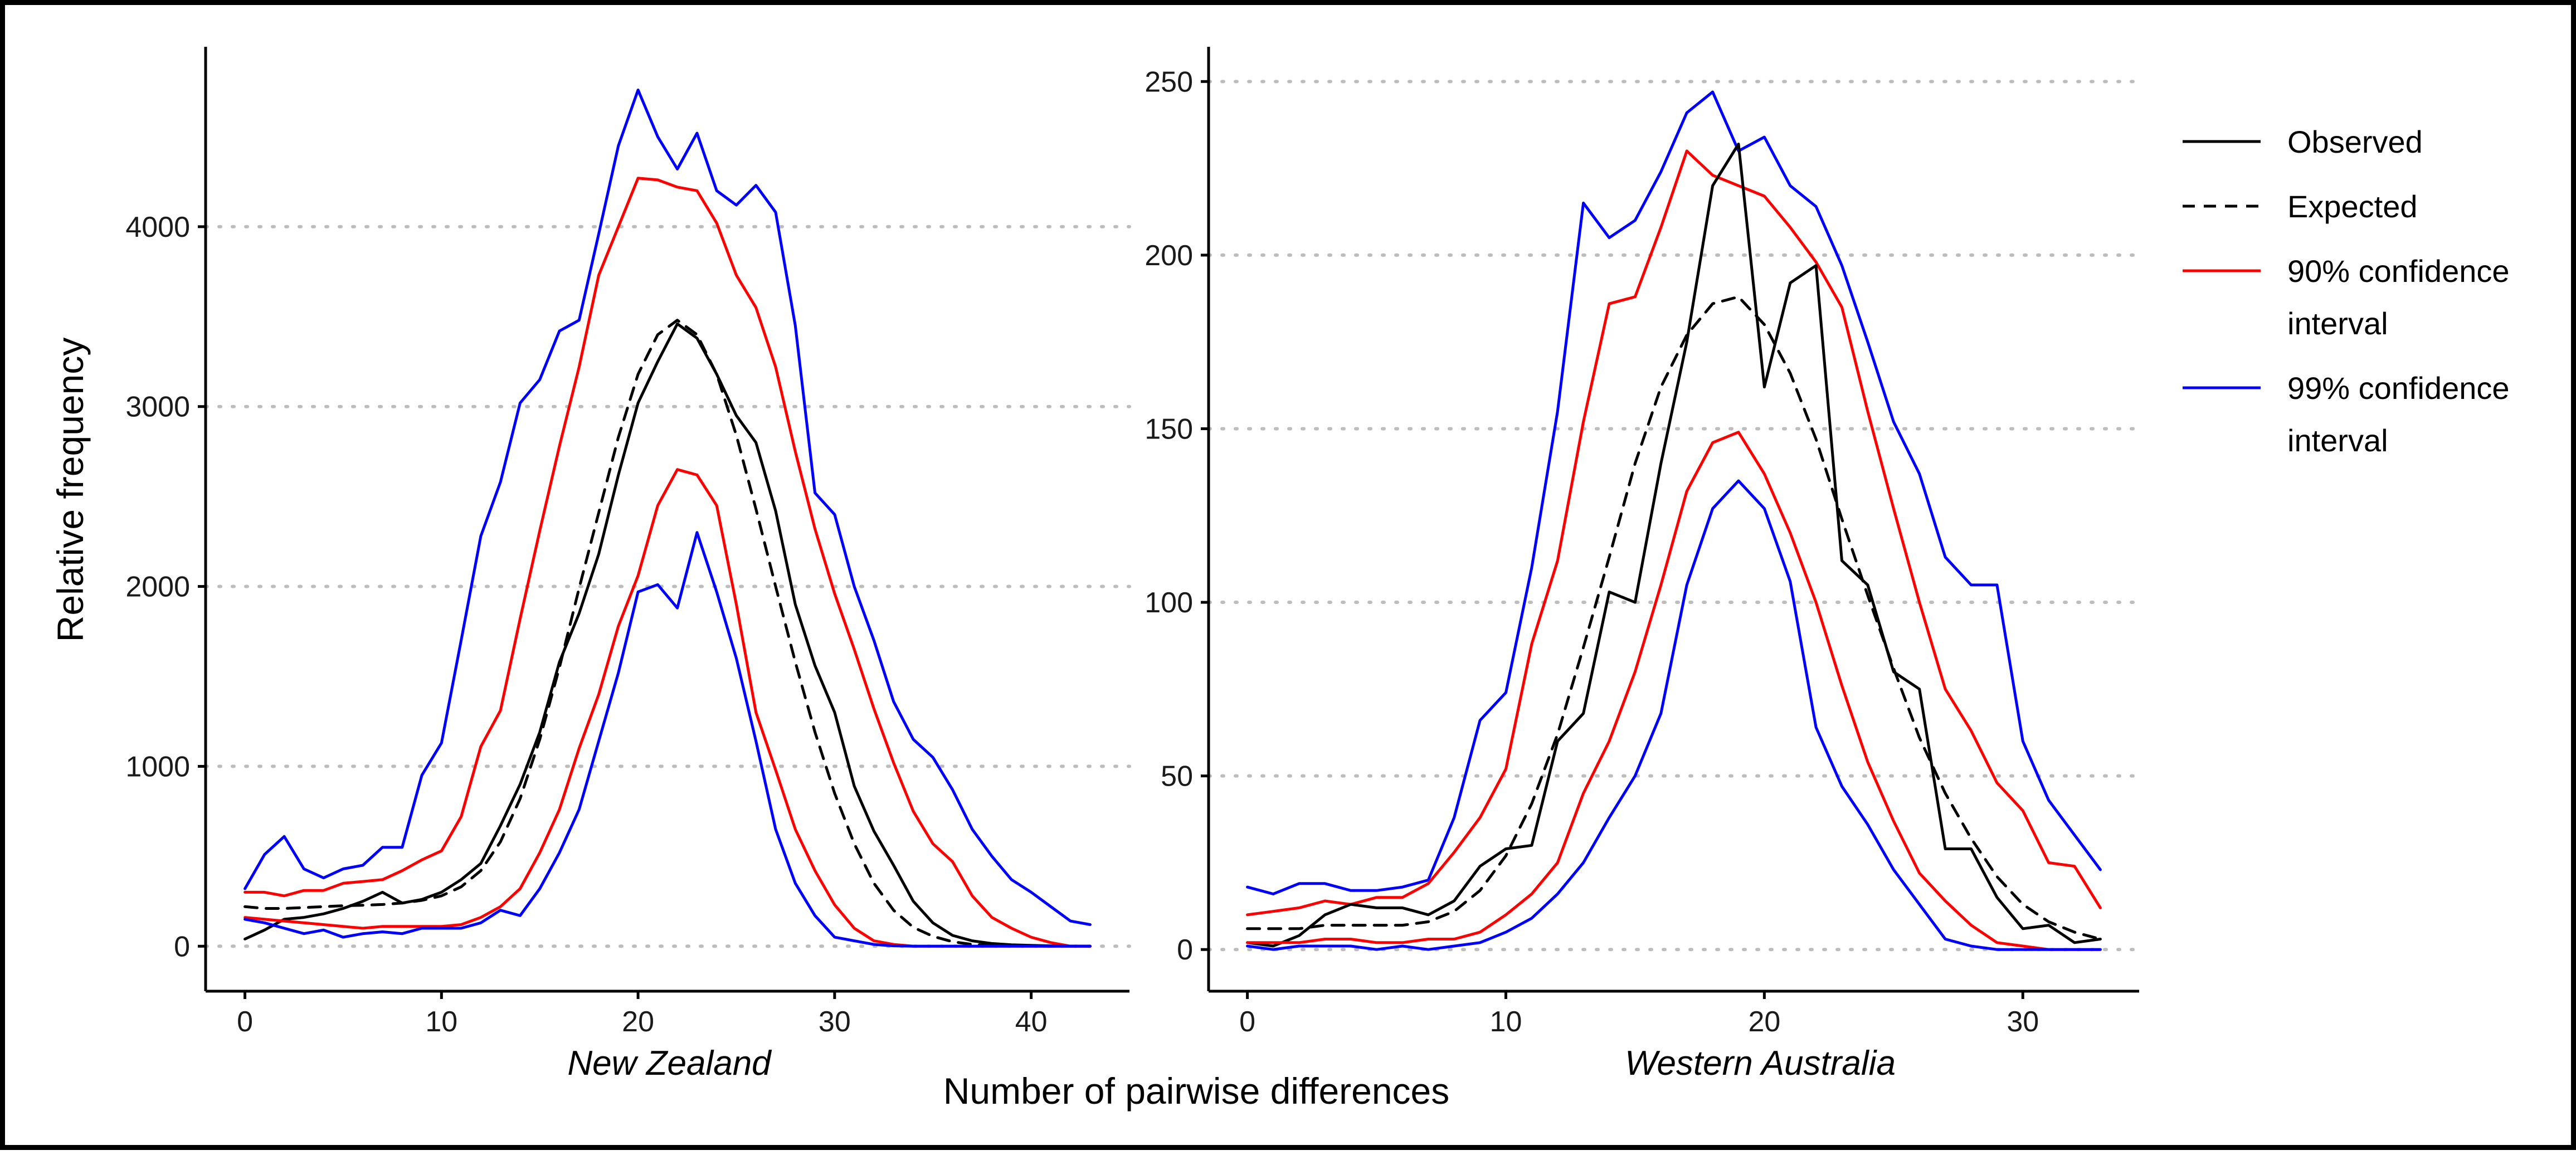  I want to click on panel2-series-ci90_lower, so click(1674, 691).